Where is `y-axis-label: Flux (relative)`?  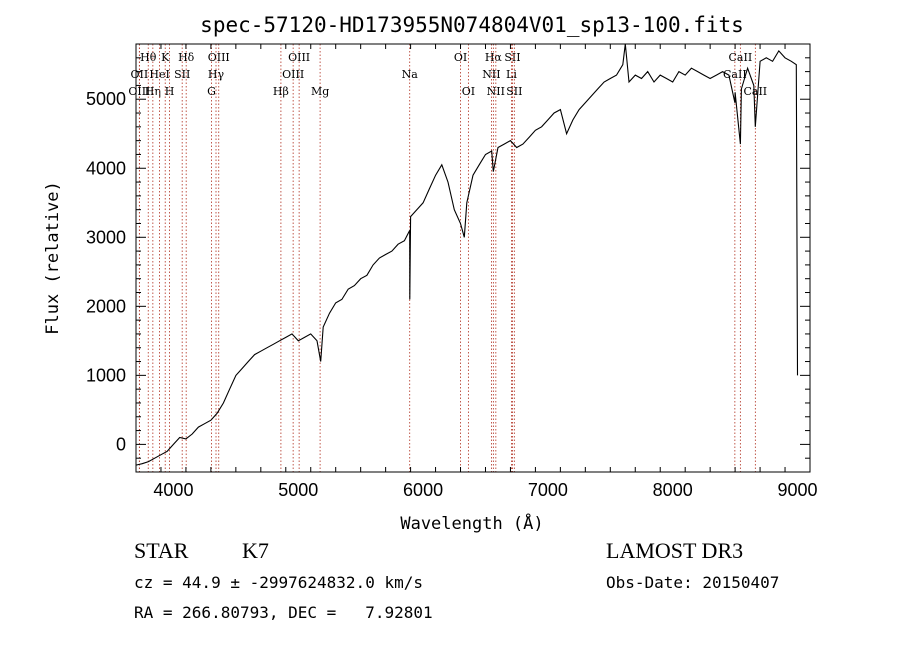 y-axis-label: Flux (relative) is located at coordinates (53, 258).